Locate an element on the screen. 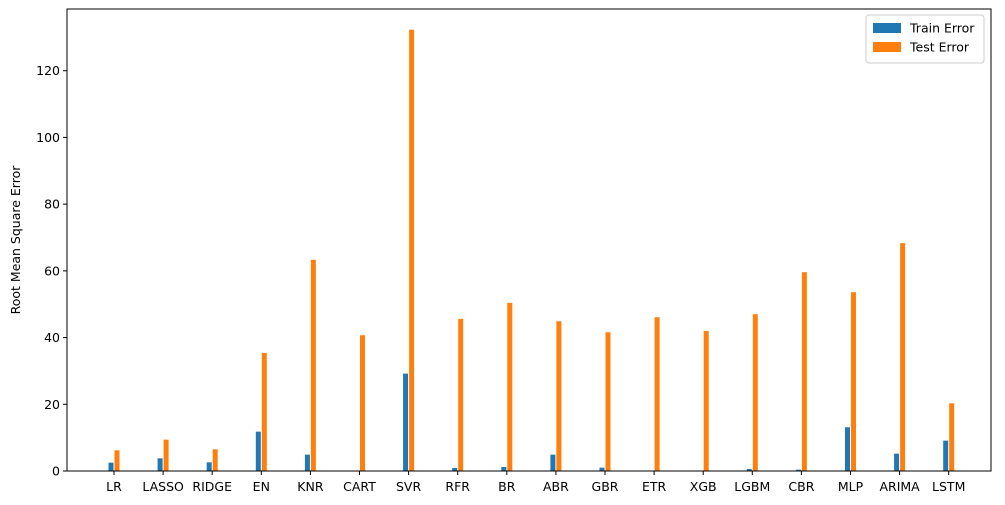 Image resolution: width=1005 pixels, height=505 pixels. test-error-bar-svr is located at coordinates (412, 250).